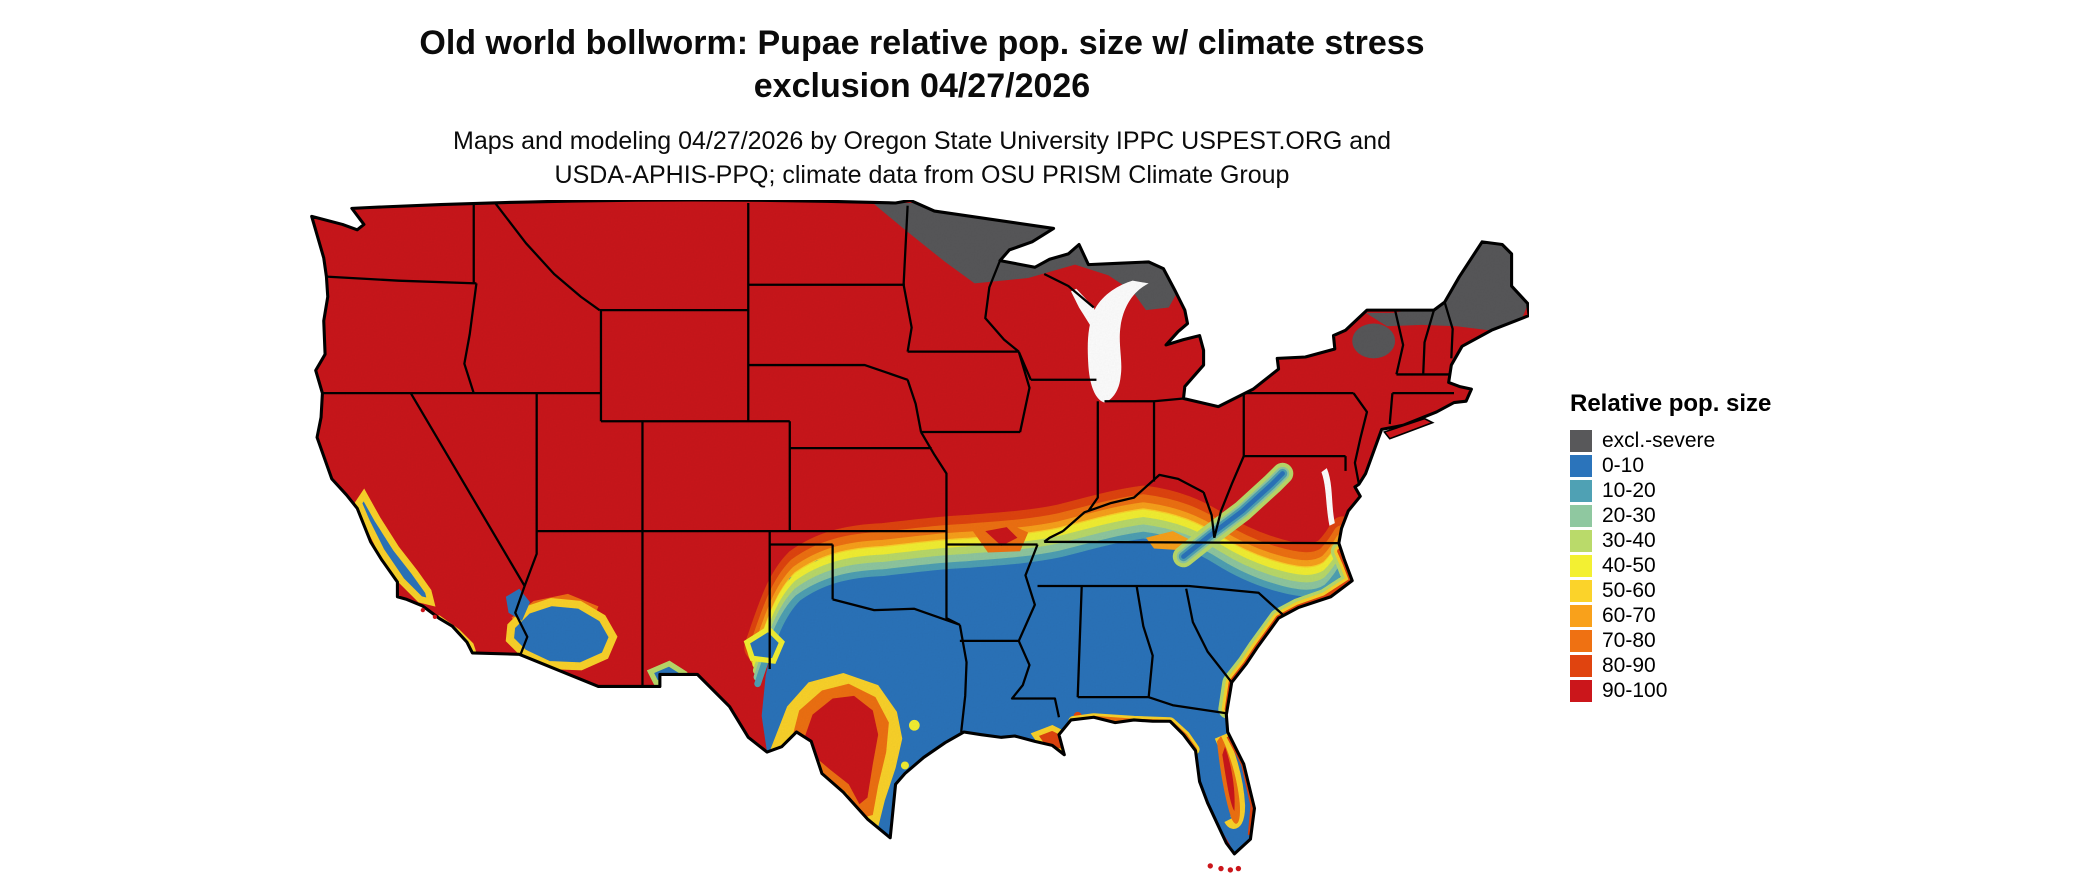  Describe the element at coordinates (1629, 590) in the screenshot. I see `legend-label: 50-60` at that location.